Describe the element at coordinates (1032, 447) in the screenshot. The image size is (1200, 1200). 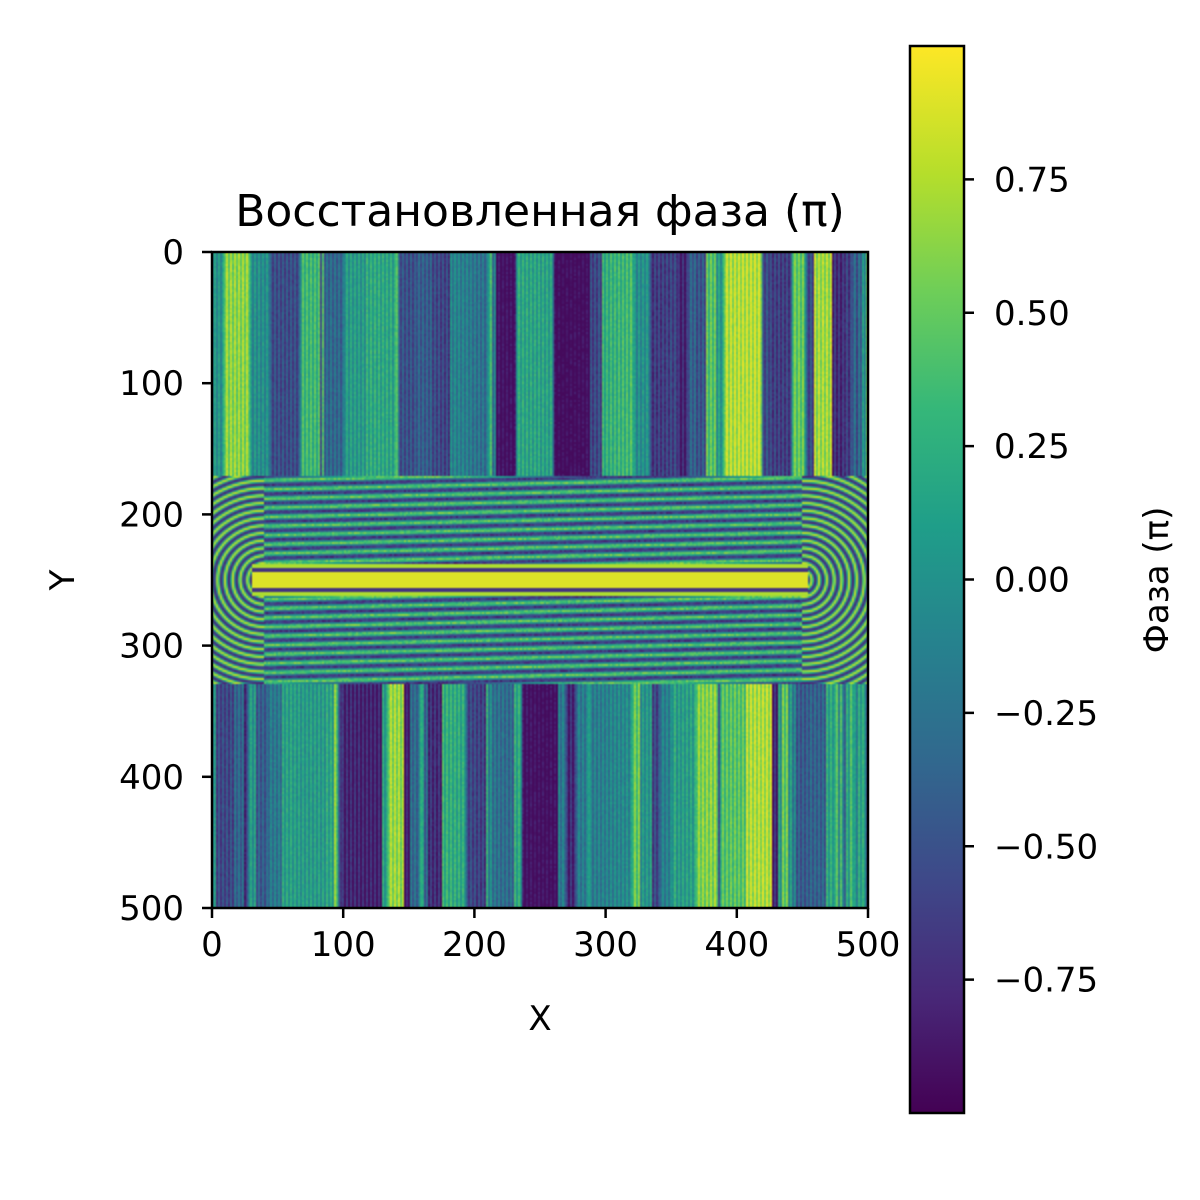
I see `colorbar-tick-label: 0.25` at that location.